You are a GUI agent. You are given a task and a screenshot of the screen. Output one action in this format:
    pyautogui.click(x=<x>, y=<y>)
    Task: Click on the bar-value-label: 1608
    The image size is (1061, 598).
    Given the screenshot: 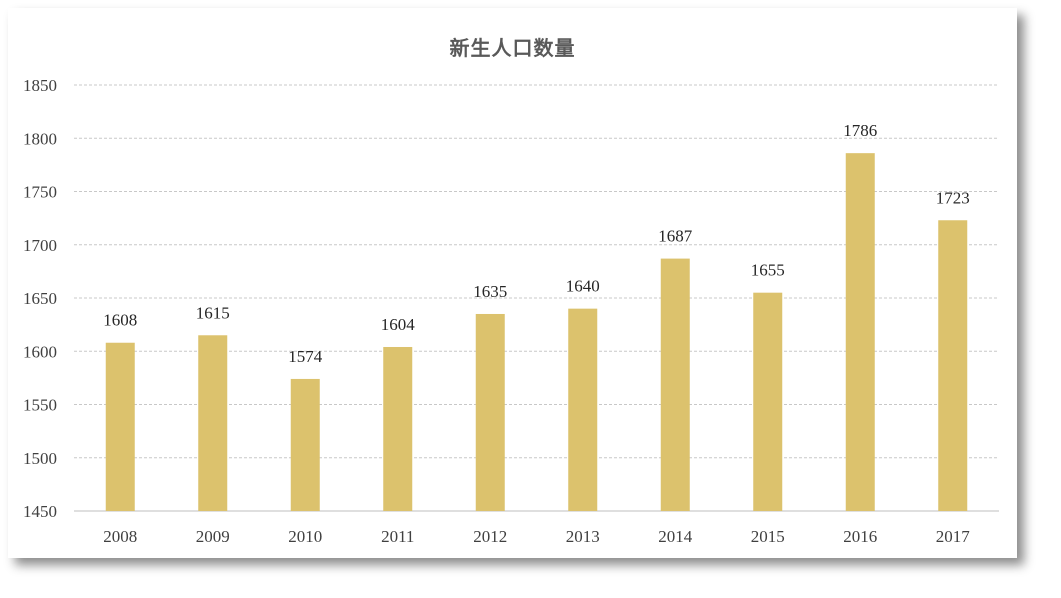 What is the action you would take?
    pyautogui.click(x=120, y=320)
    